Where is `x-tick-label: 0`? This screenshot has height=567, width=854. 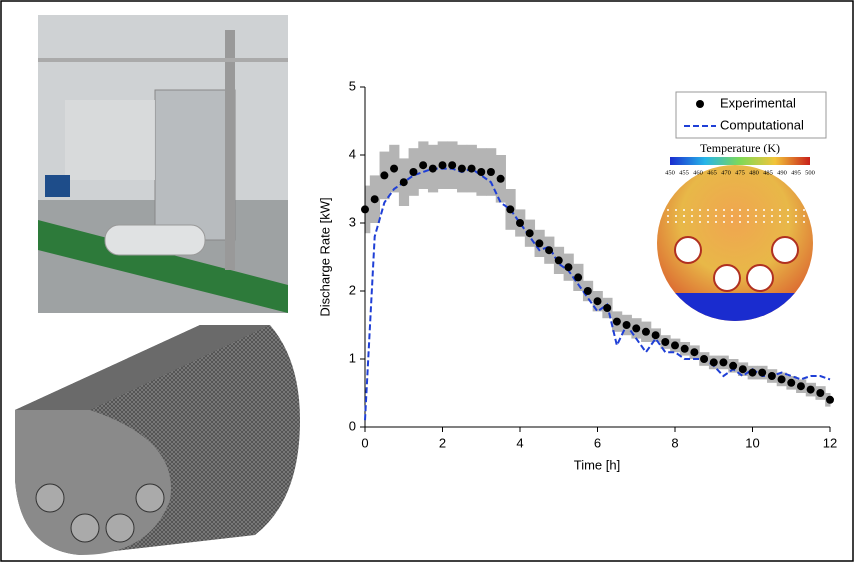 x-tick-label: 0 is located at coordinates (364, 442).